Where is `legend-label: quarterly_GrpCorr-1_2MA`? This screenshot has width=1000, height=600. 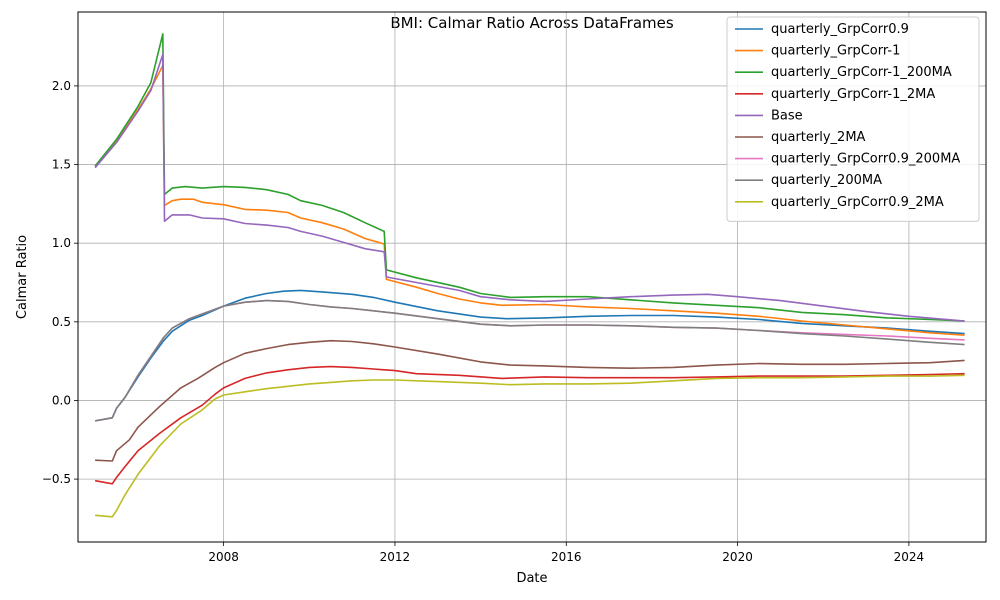
legend-label: quarterly_GrpCorr-1_2MA is located at coordinates (853, 94).